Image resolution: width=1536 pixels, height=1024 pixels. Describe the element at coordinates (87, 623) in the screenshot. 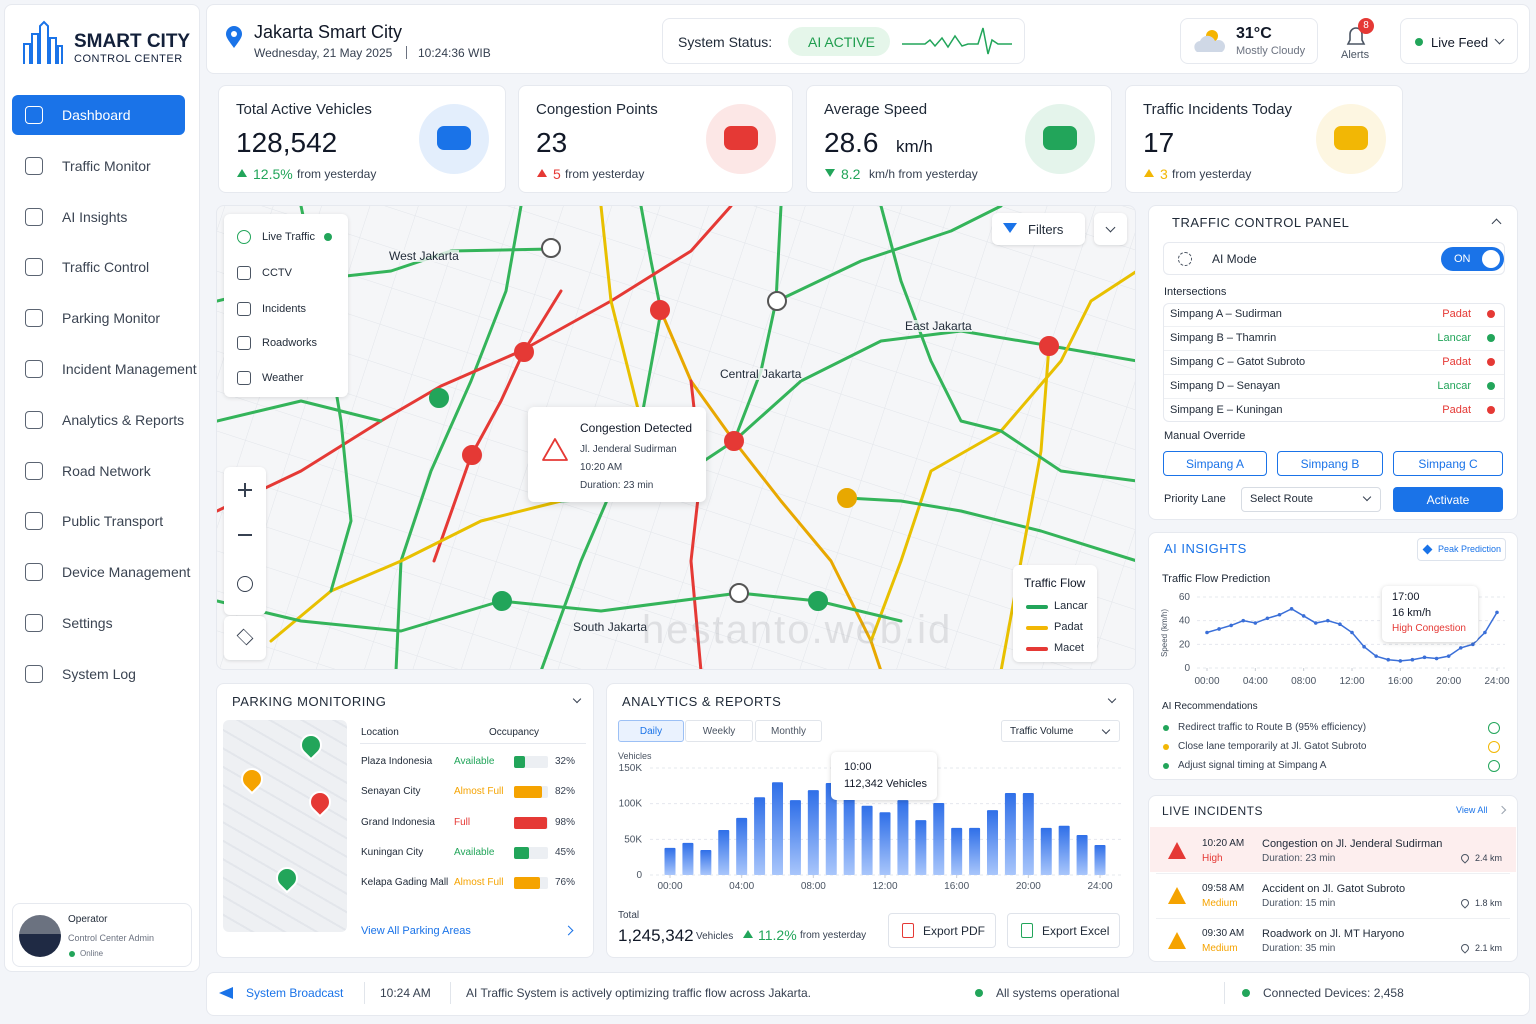

I see `nav-item: Settings` at that location.